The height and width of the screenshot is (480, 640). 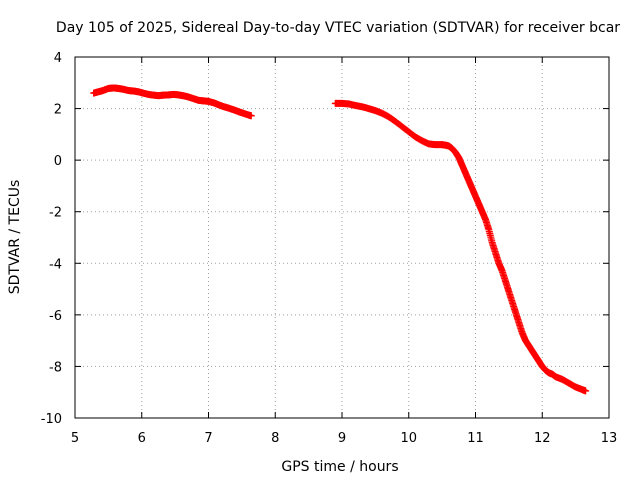 I want to click on y-tick-label: 4, so click(x=58, y=58).